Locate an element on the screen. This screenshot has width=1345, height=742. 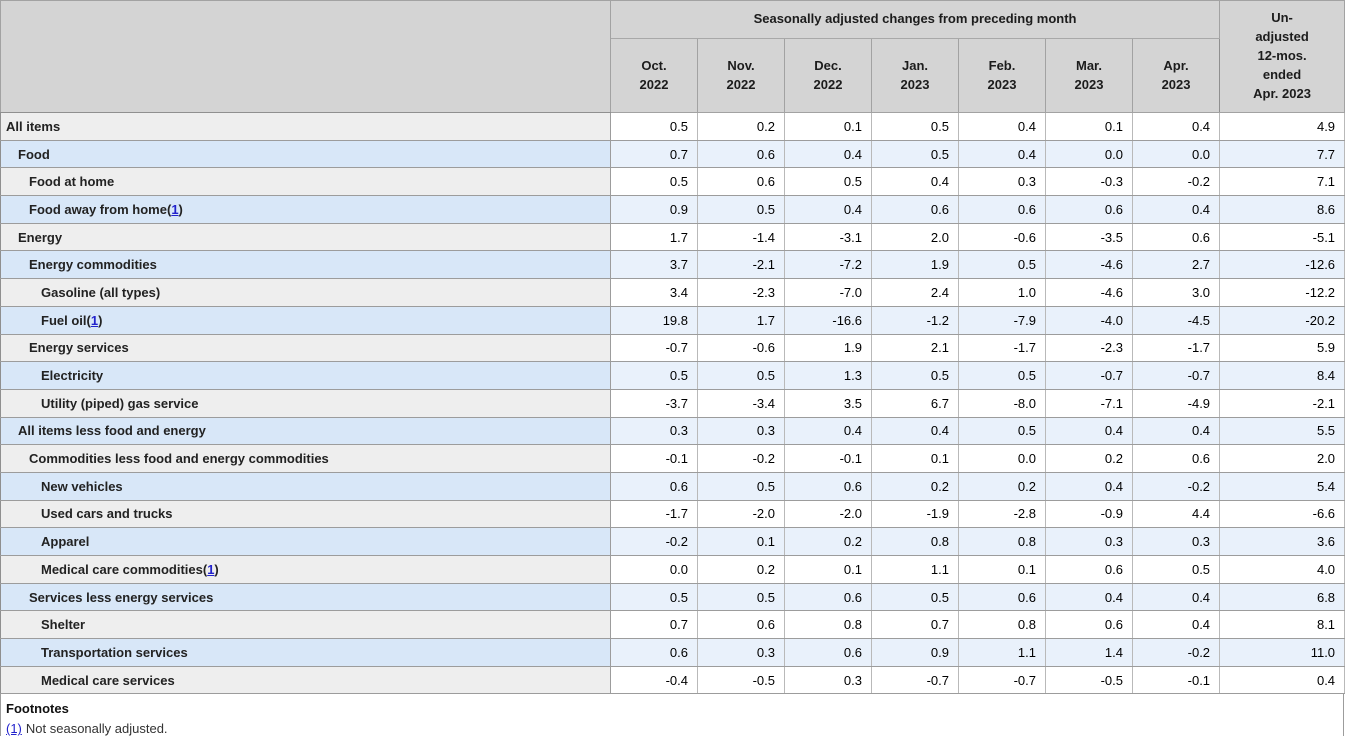
value-cell: -3.5 is located at coordinates (1089, 237).